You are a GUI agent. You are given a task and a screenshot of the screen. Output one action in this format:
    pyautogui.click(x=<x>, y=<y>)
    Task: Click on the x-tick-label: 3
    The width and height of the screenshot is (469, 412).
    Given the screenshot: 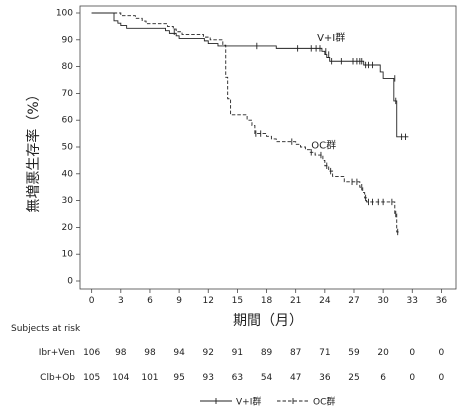 What is the action you would take?
    pyautogui.click(x=121, y=301)
    